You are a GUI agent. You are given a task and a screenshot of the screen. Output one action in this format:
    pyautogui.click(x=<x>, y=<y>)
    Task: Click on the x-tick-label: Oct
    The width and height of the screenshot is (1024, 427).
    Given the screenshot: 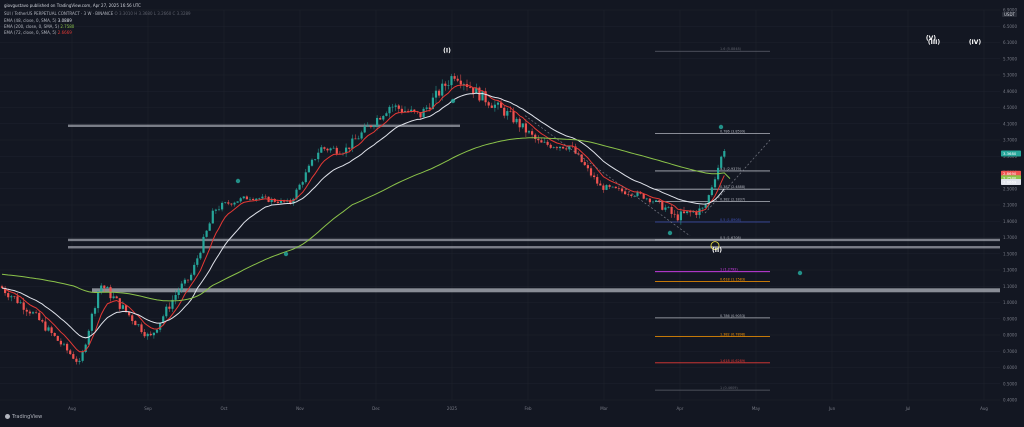 What is the action you would take?
    pyautogui.click(x=224, y=408)
    